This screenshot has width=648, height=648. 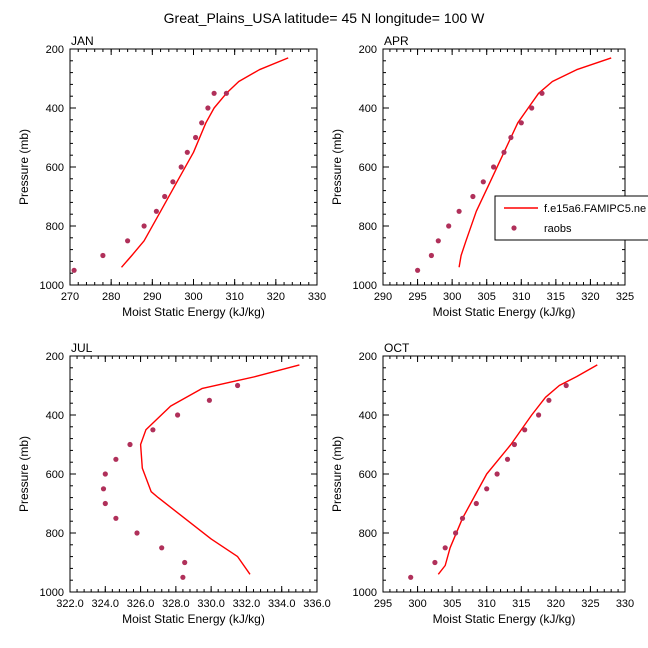 I want to click on panel-label: APR, so click(x=396, y=41).